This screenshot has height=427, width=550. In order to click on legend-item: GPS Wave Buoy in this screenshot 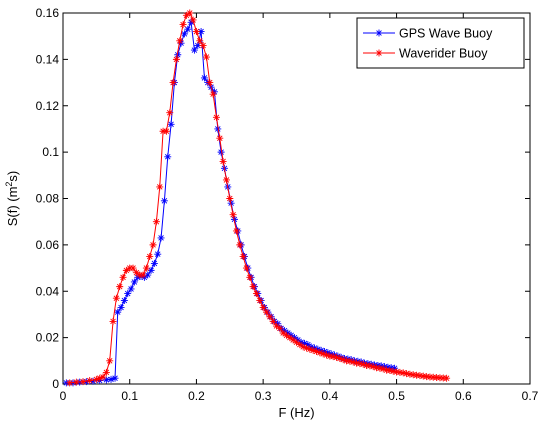, I will do `click(428, 34)`.